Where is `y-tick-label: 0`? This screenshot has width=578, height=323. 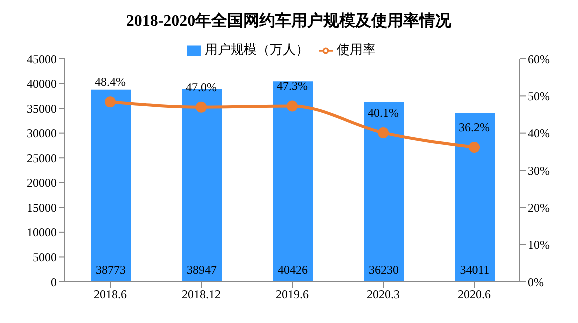 y-tick-label: 0 is located at coordinates (54, 282).